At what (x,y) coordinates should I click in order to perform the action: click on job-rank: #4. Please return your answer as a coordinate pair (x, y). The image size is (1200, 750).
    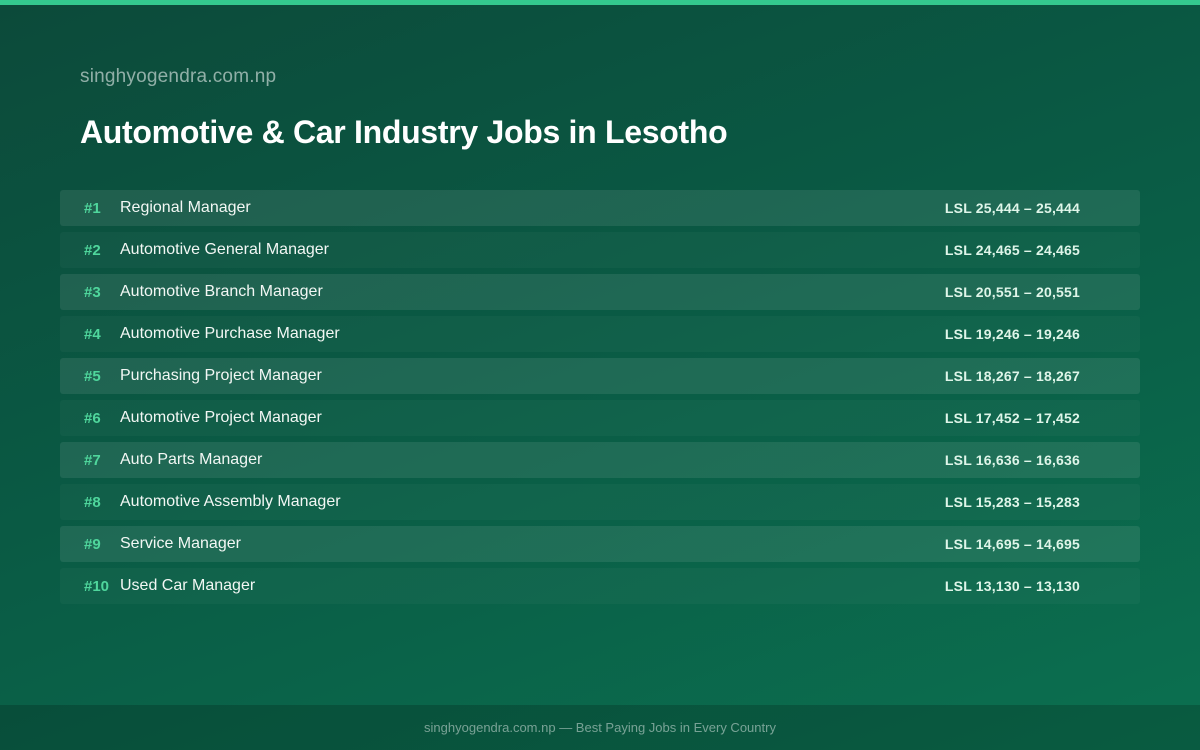
    Looking at the image, I should click on (92, 334).